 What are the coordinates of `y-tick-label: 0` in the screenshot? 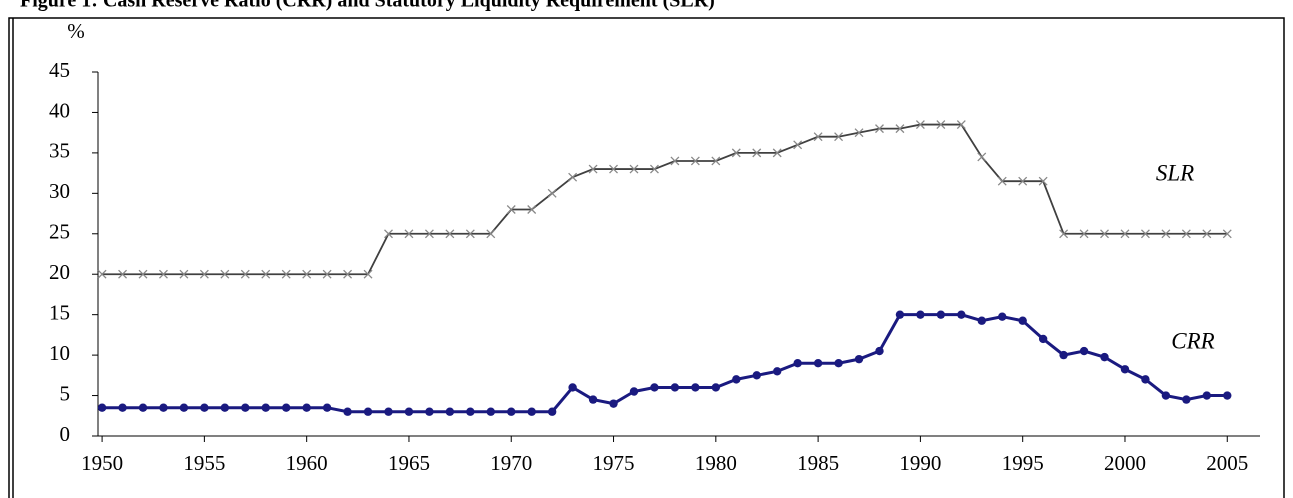 It's located at (65, 434).